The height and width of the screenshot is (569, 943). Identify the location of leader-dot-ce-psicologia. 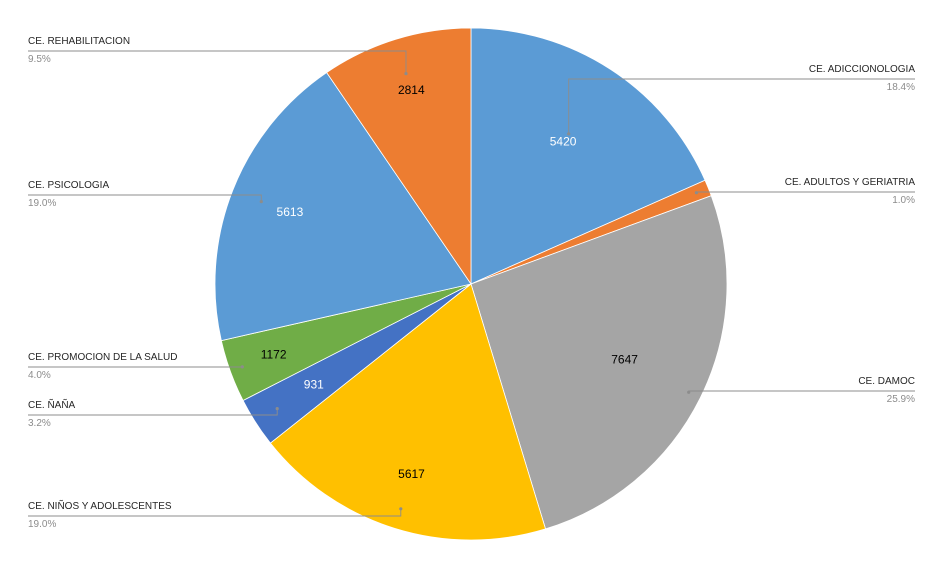
(261, 202).